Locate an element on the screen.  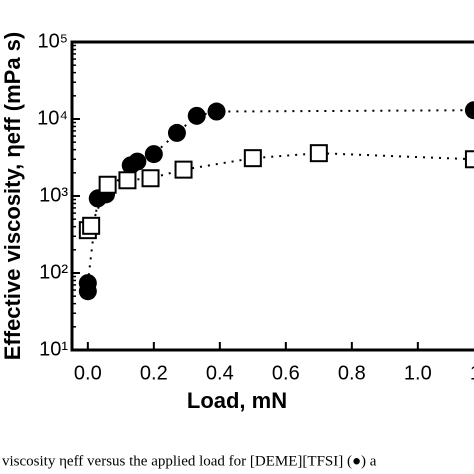
x-tick-label: 1.0 is located at coordinates (418, 373).